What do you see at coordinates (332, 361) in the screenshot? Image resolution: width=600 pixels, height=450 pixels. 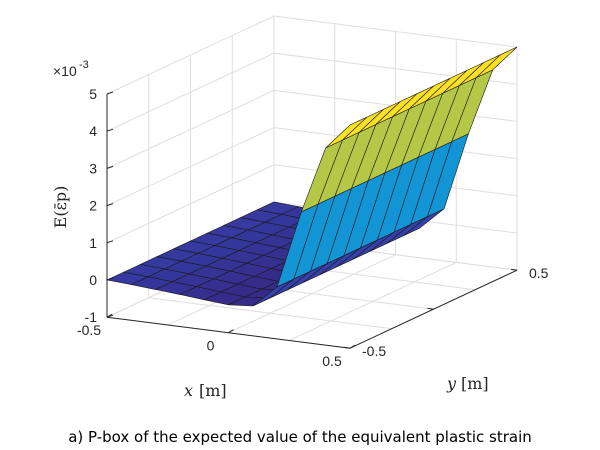 I see `x-tick-label: 0.5` at bounding box center [332, 361].